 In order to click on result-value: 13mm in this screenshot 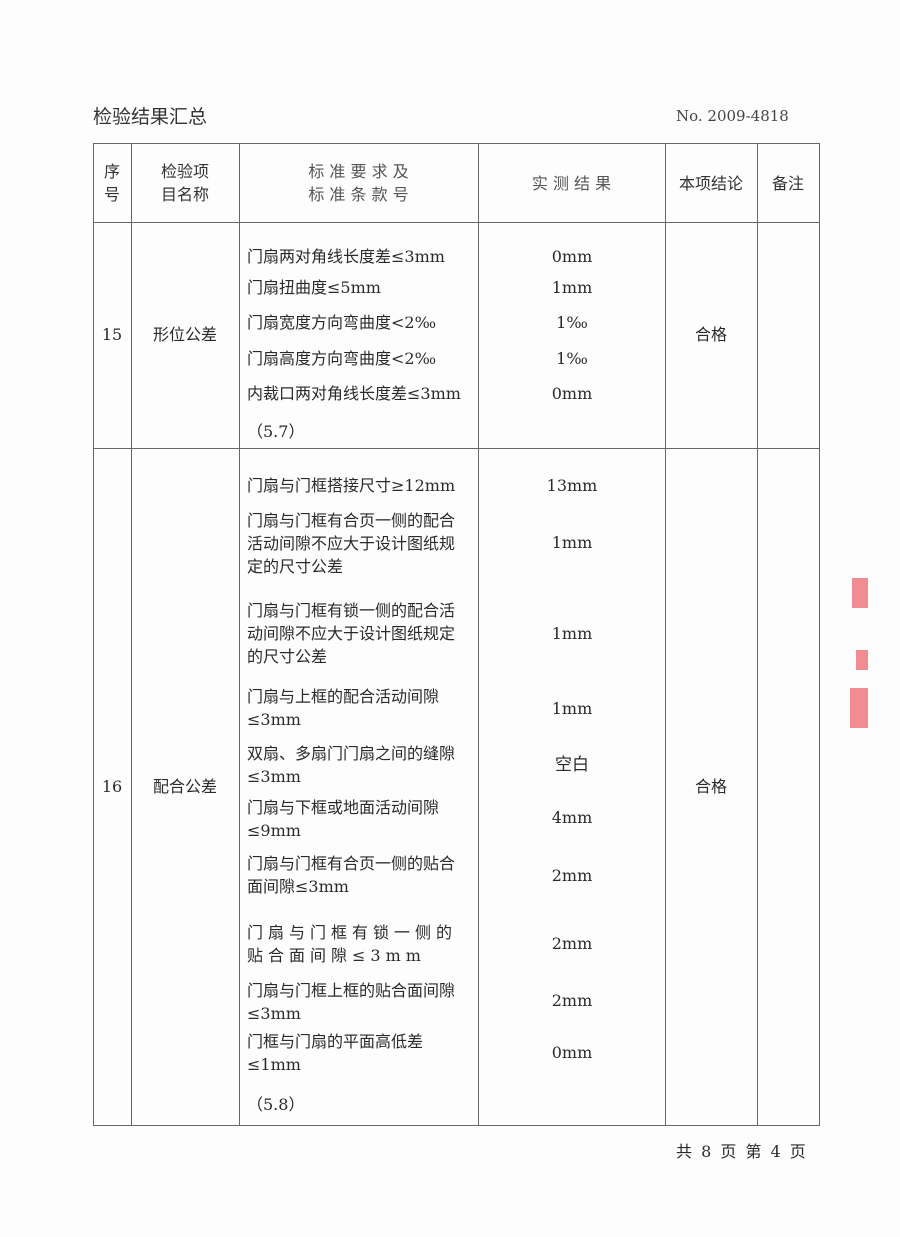, I will do `click(572, 485)`.